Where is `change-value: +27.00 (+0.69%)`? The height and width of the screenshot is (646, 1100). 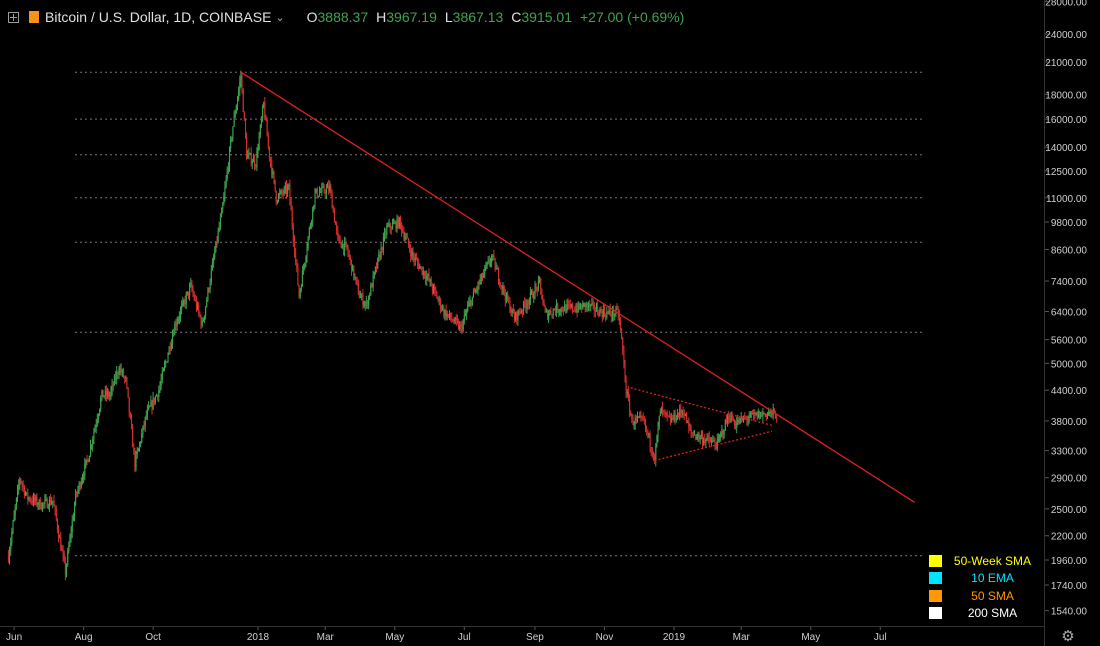
change-value: +27.00 (+0.69%) is located at coordinates (632, 17).